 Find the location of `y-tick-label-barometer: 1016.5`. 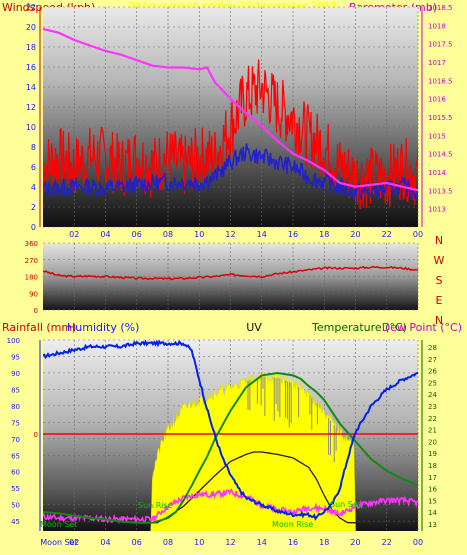

y-tick-label-barometer: 1016.5 is located at coordinates (440, 81).